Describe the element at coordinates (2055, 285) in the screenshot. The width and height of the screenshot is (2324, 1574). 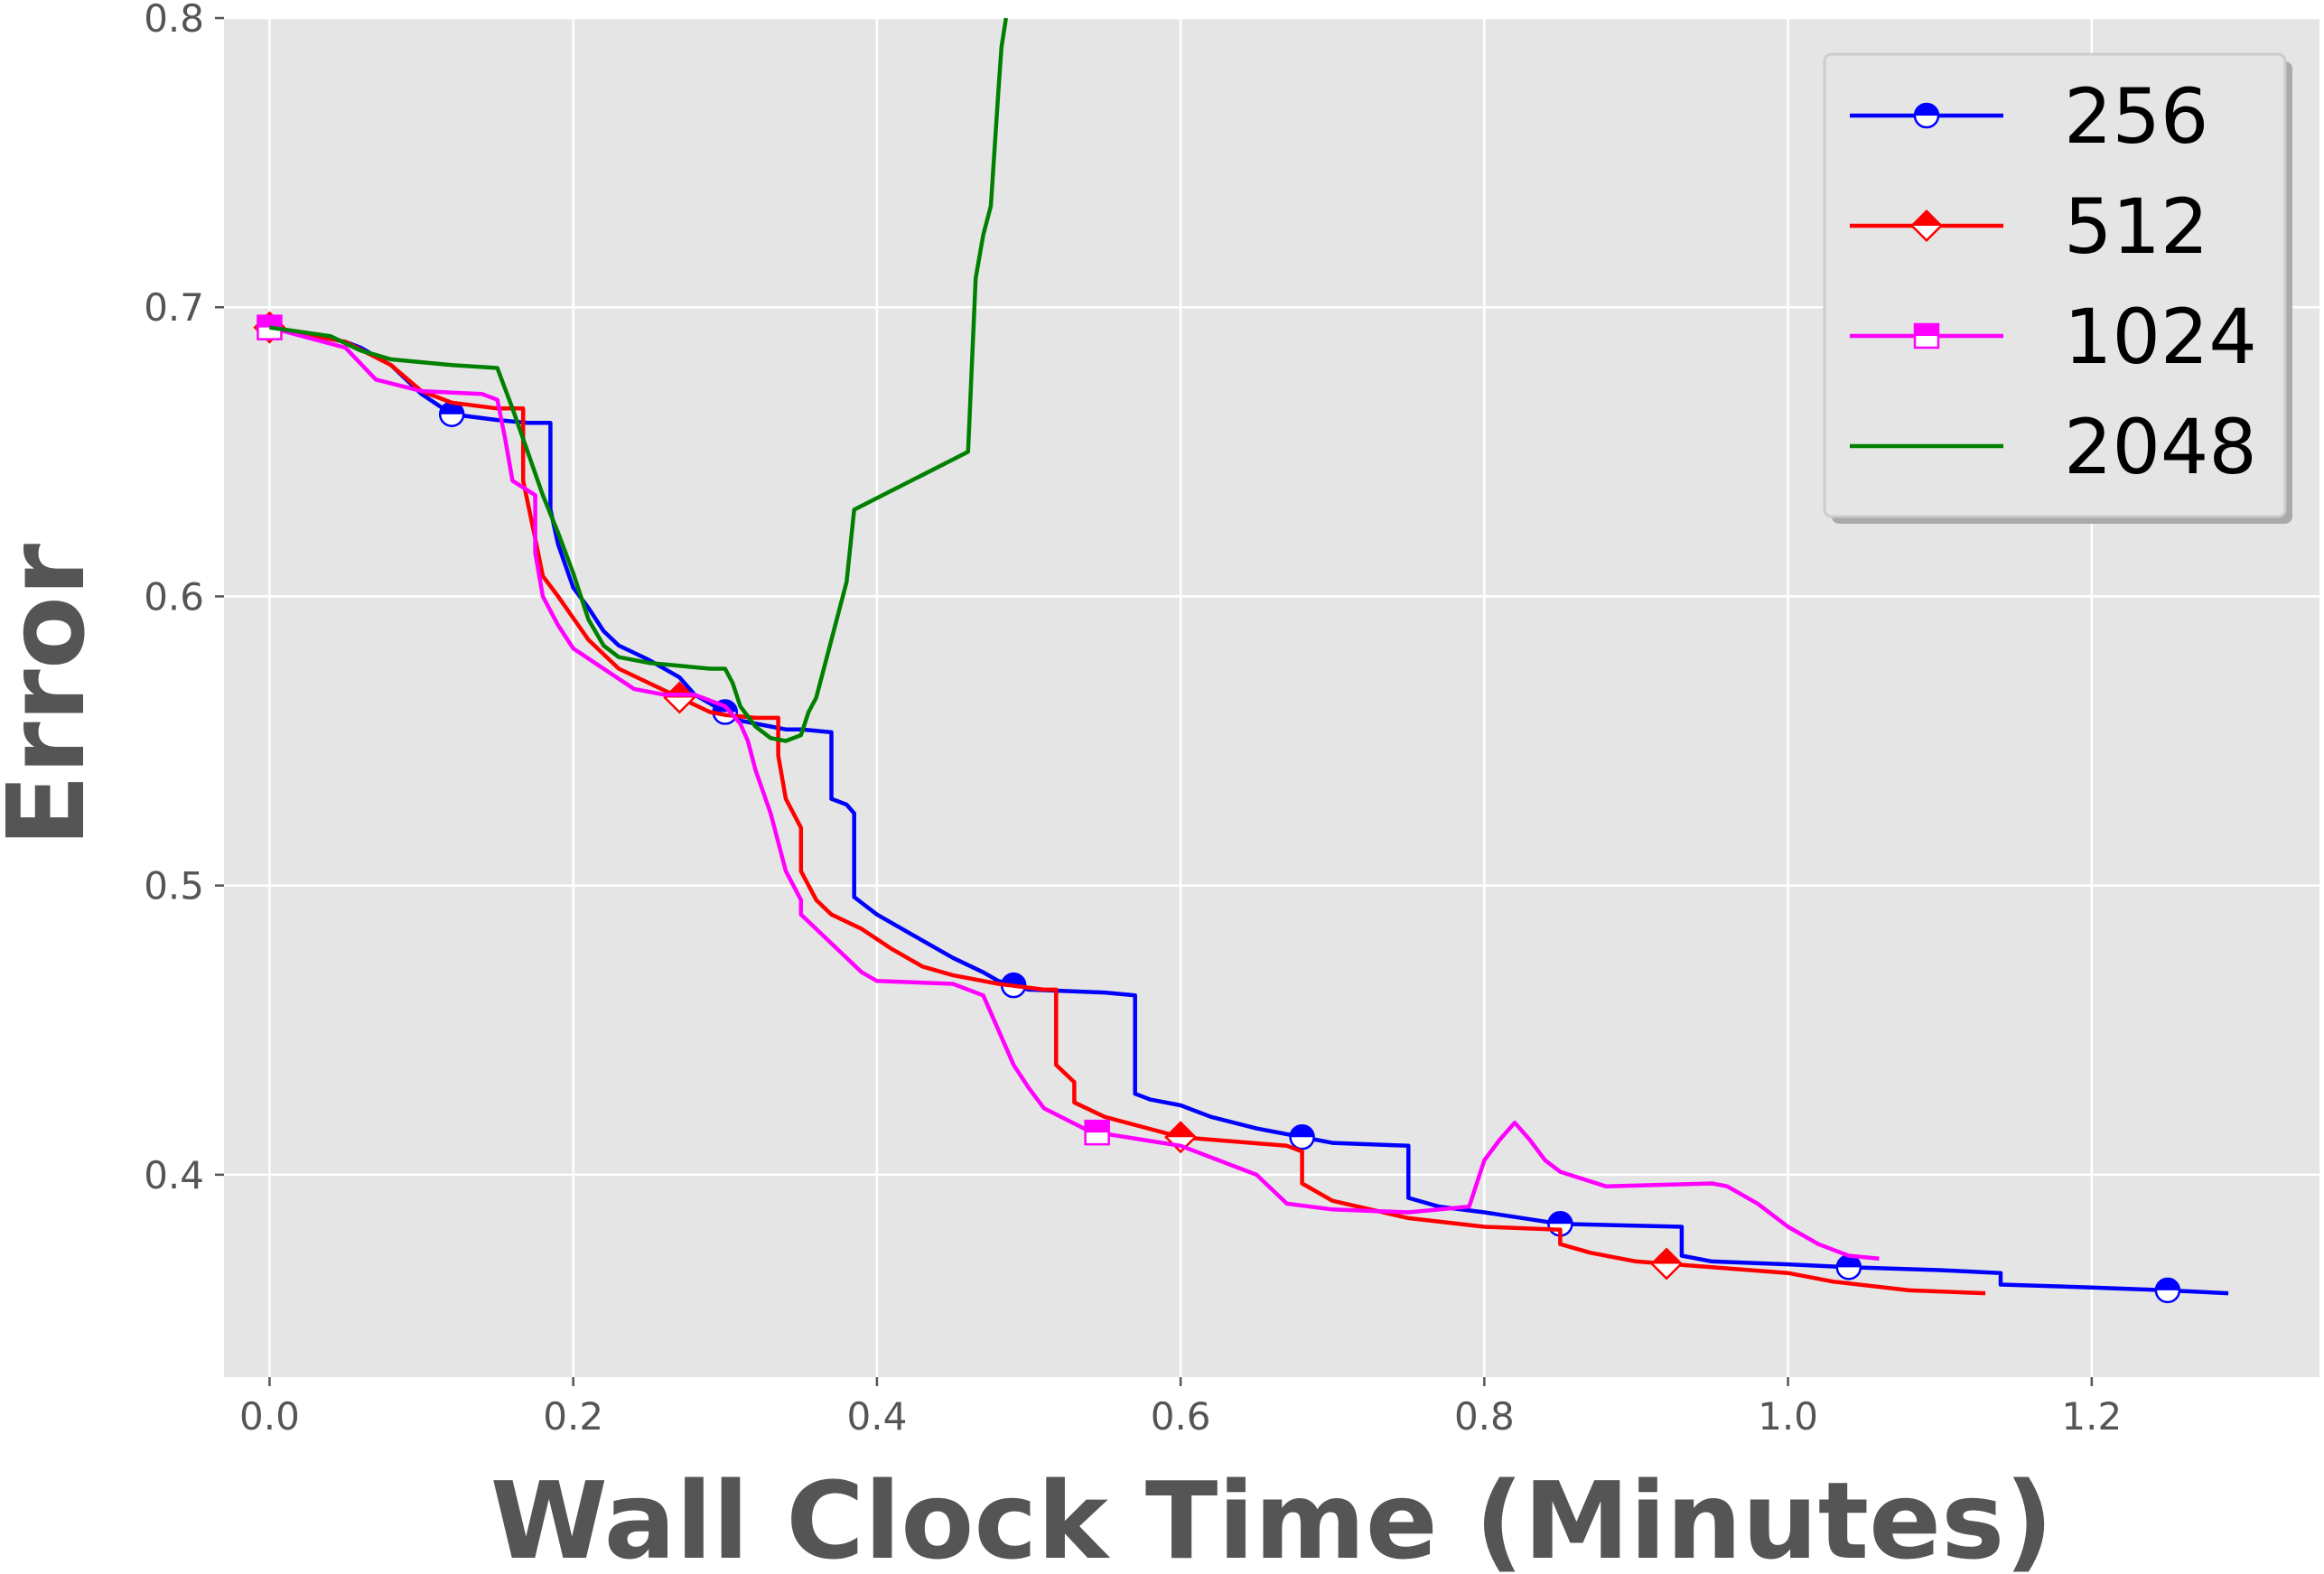
I see `legend-box` at that location.